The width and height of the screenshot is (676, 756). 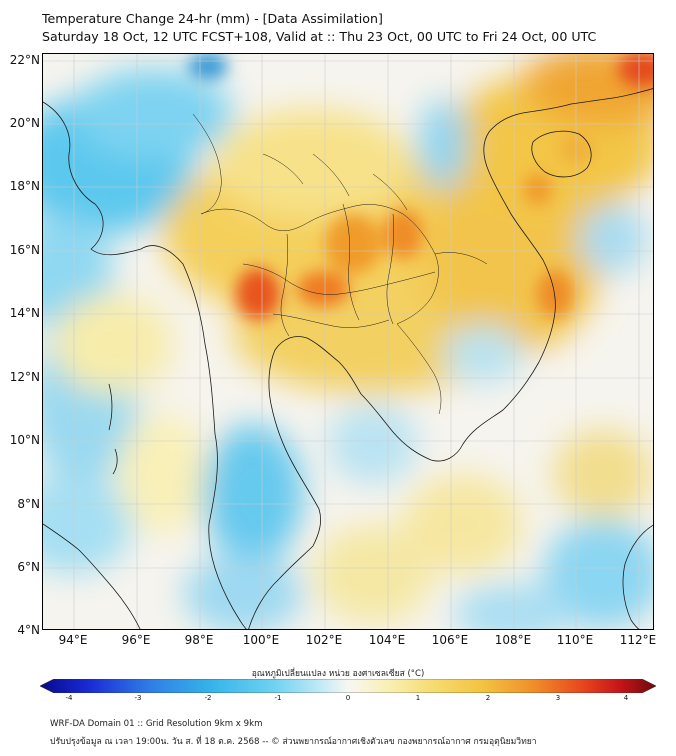 What do you see at coordinates (24, 123) in the screenshot?
I see `lat-label-20: 20°N` at bounding box center [24, 123].